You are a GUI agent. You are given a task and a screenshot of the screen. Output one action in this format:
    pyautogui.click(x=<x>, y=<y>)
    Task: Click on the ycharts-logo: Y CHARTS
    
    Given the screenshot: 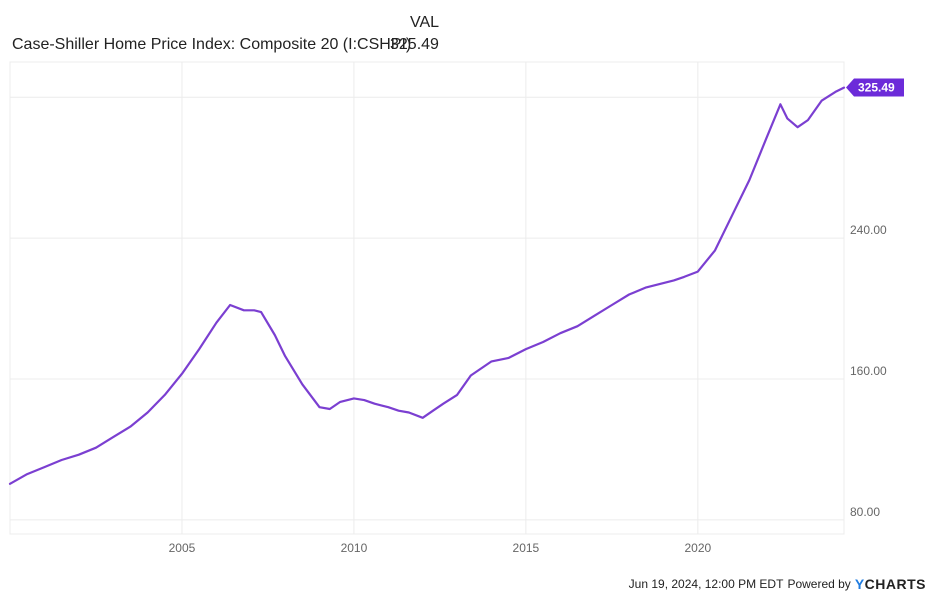 What is the action you would take?
    pyautogui.click(x=890, y=584)
    